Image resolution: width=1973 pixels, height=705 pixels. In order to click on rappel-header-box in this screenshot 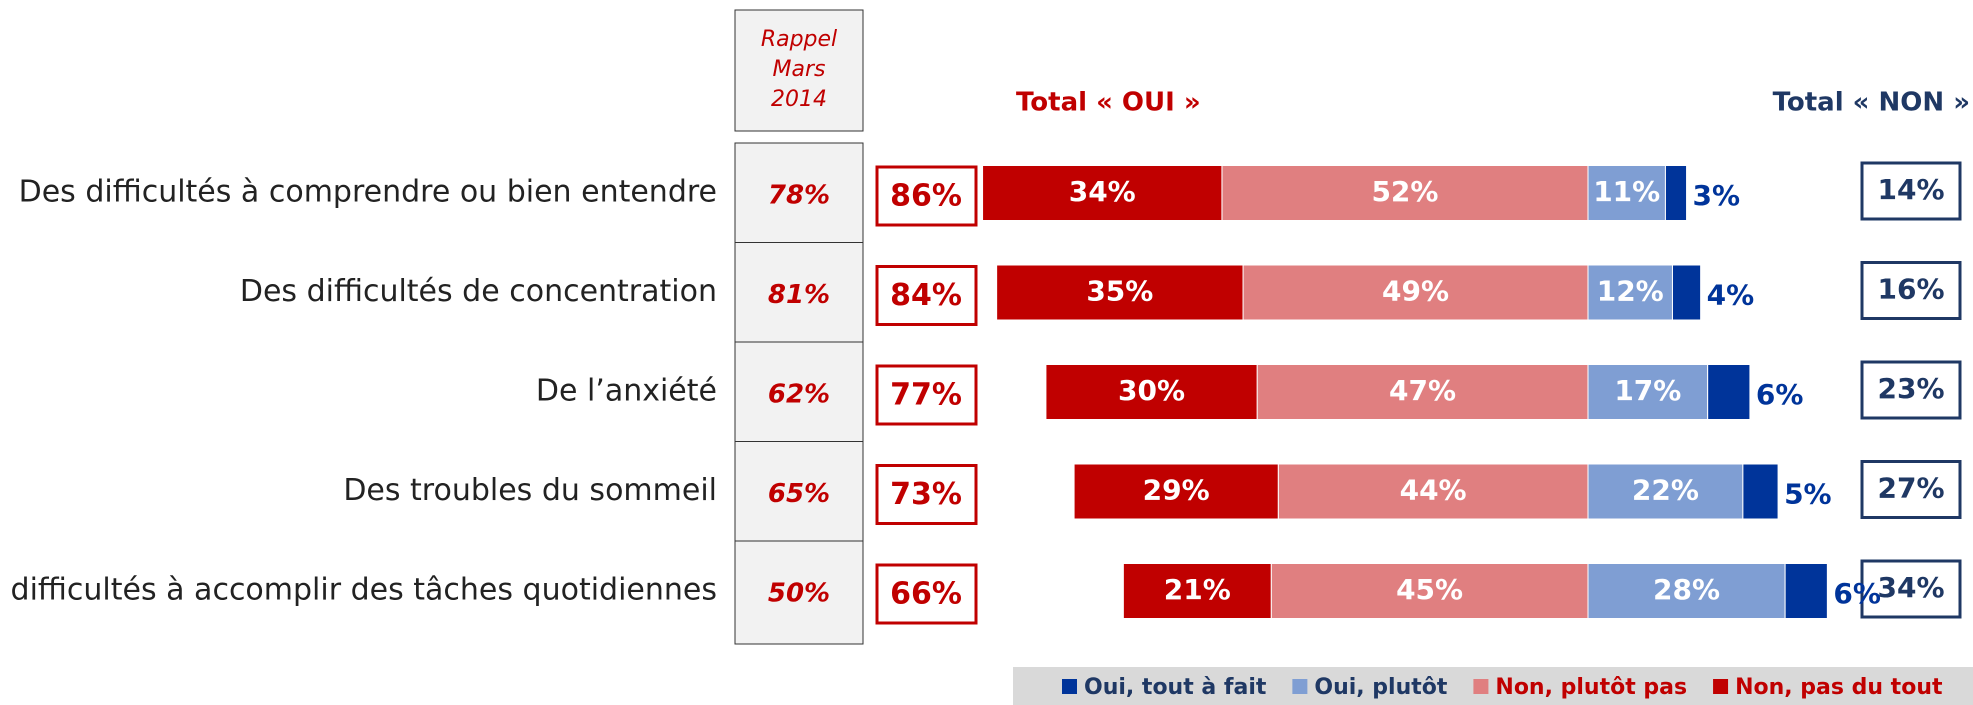, I will do `click(799, 70)`.